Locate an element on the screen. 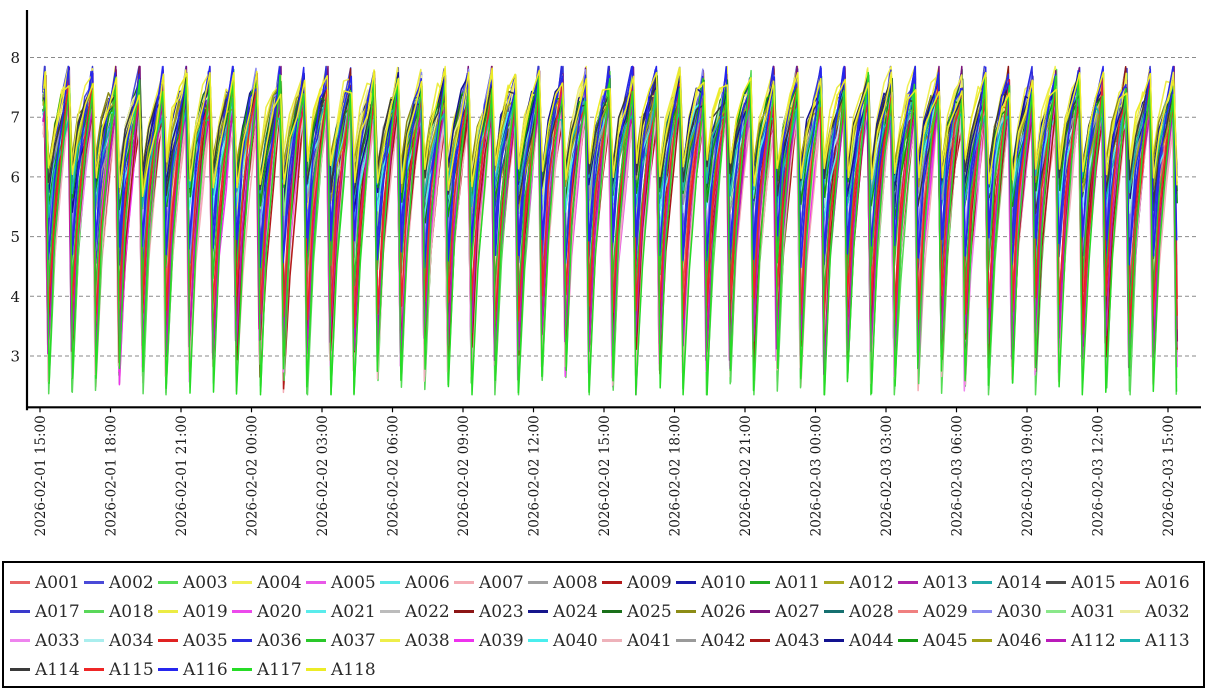 This screenshot has width=1207, height=690. x-tick-label: 2026-02-03 03:00 is located at coordinates (887, 475).